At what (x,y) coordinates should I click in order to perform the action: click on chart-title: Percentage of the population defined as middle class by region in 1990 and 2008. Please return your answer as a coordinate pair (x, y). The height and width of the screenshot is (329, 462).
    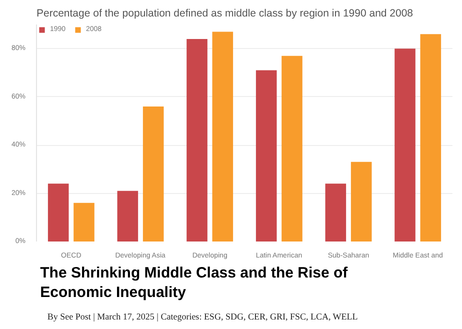
    Looking at the image, I should click on (225, 14).